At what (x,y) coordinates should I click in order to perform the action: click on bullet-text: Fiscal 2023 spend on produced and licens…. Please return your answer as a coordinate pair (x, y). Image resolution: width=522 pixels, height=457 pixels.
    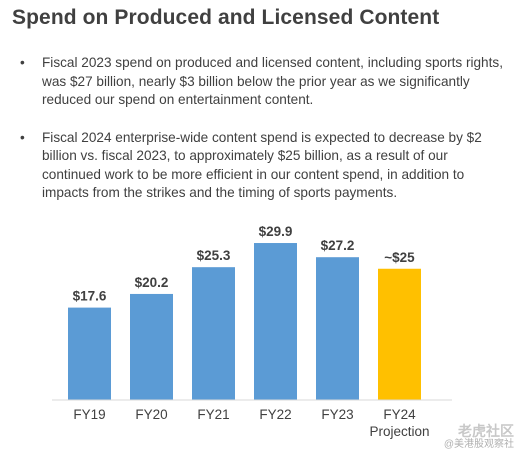
    Looking at the image, I should click on (272, 81).